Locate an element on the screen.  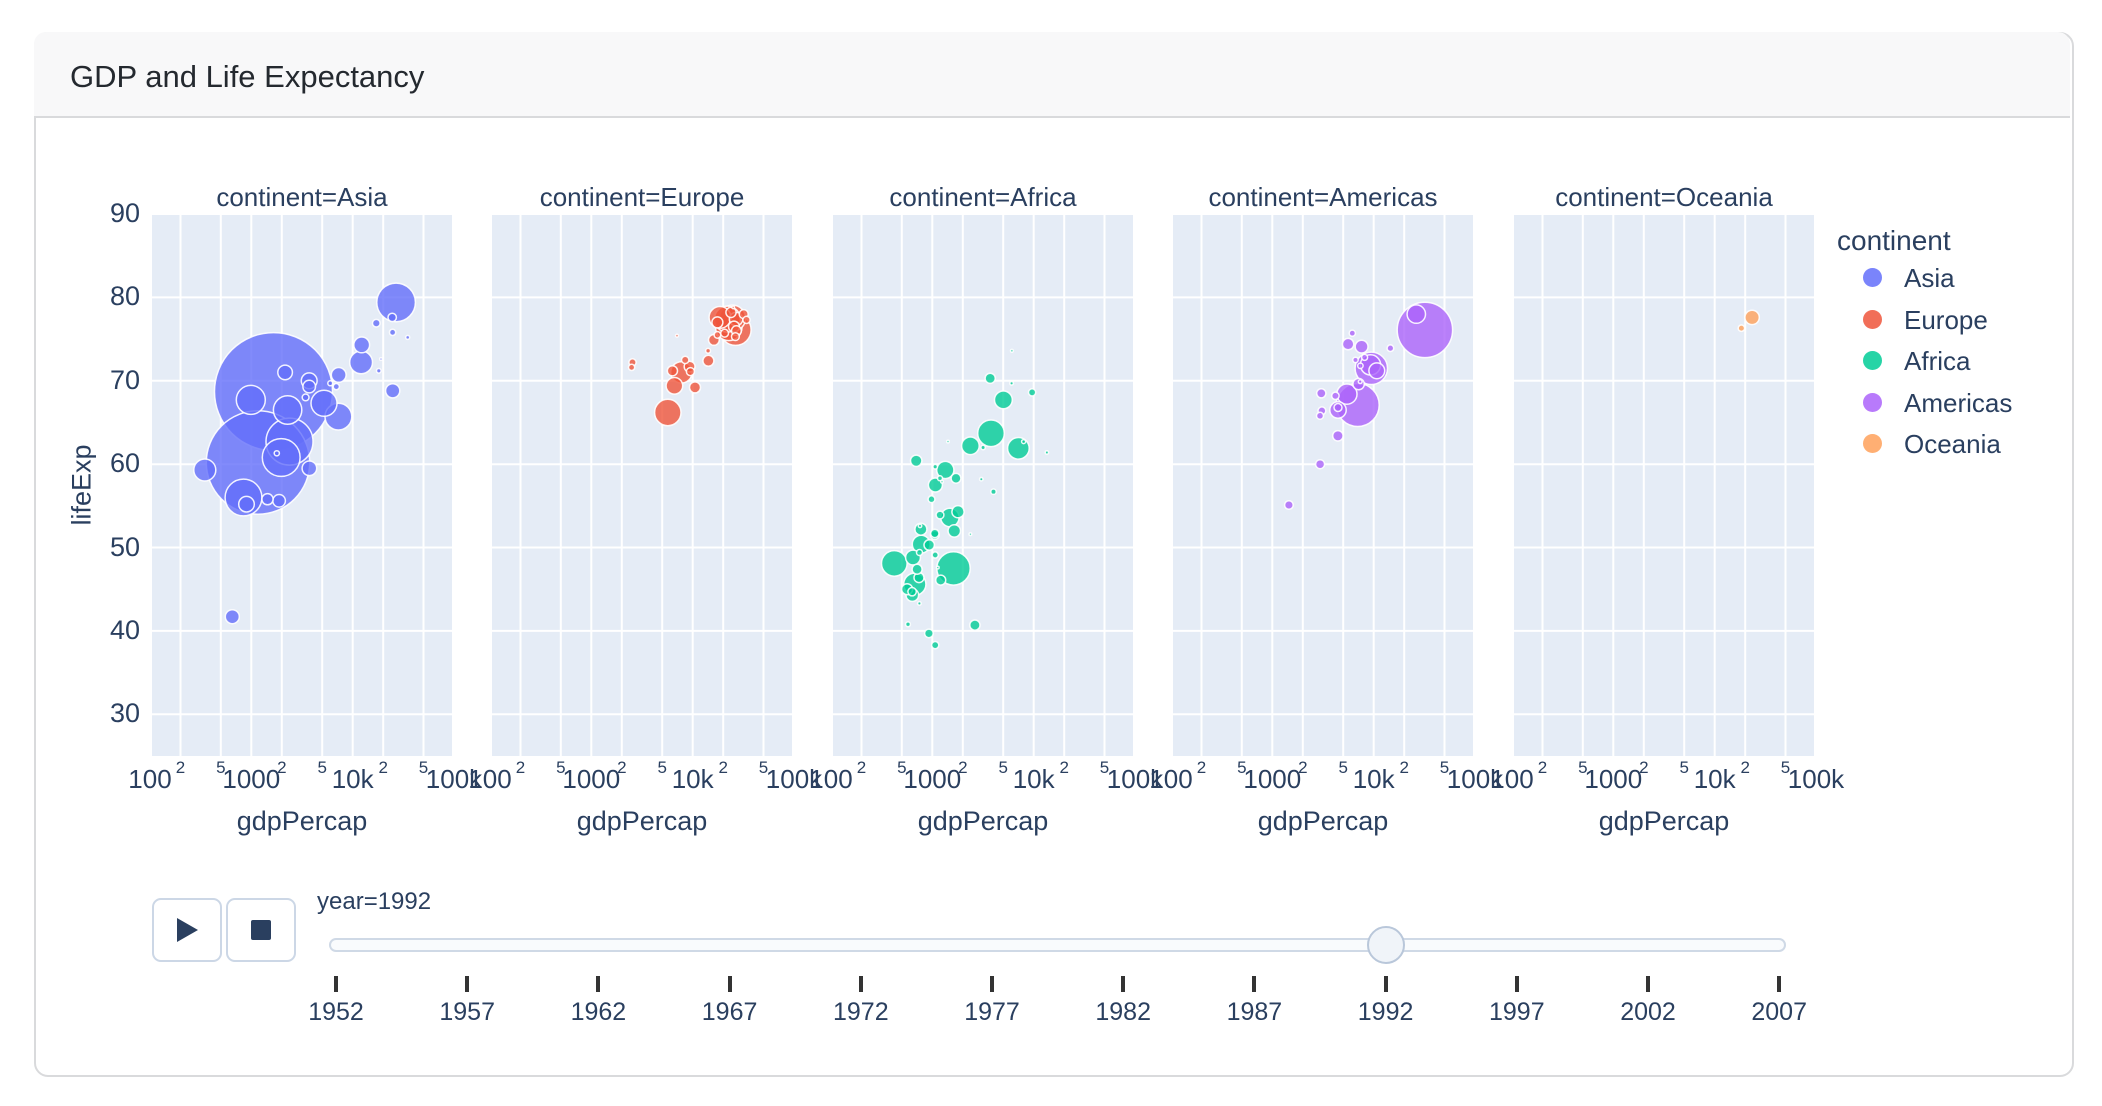
slider-year-label: 1957 is located at coordinates (467, 1012).